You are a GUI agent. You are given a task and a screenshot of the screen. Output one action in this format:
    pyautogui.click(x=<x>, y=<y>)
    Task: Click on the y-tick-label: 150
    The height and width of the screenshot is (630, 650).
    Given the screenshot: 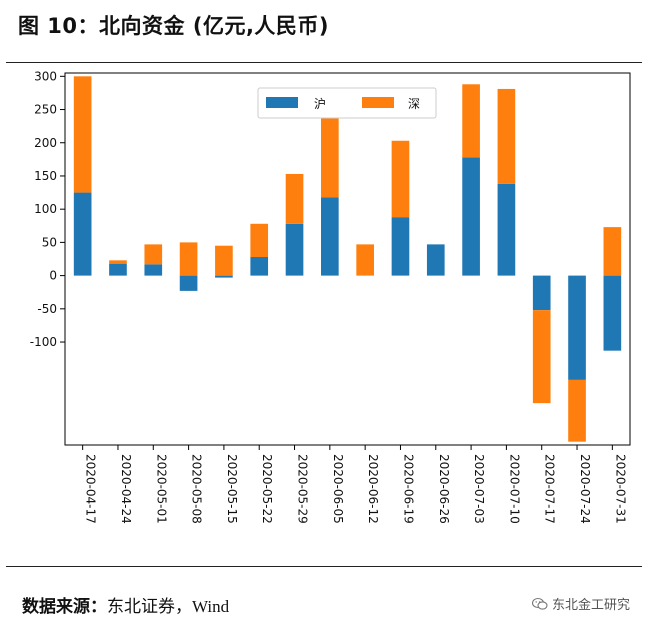 What is the action you would take?
    pyautogui.click(x=45, y=176)
    